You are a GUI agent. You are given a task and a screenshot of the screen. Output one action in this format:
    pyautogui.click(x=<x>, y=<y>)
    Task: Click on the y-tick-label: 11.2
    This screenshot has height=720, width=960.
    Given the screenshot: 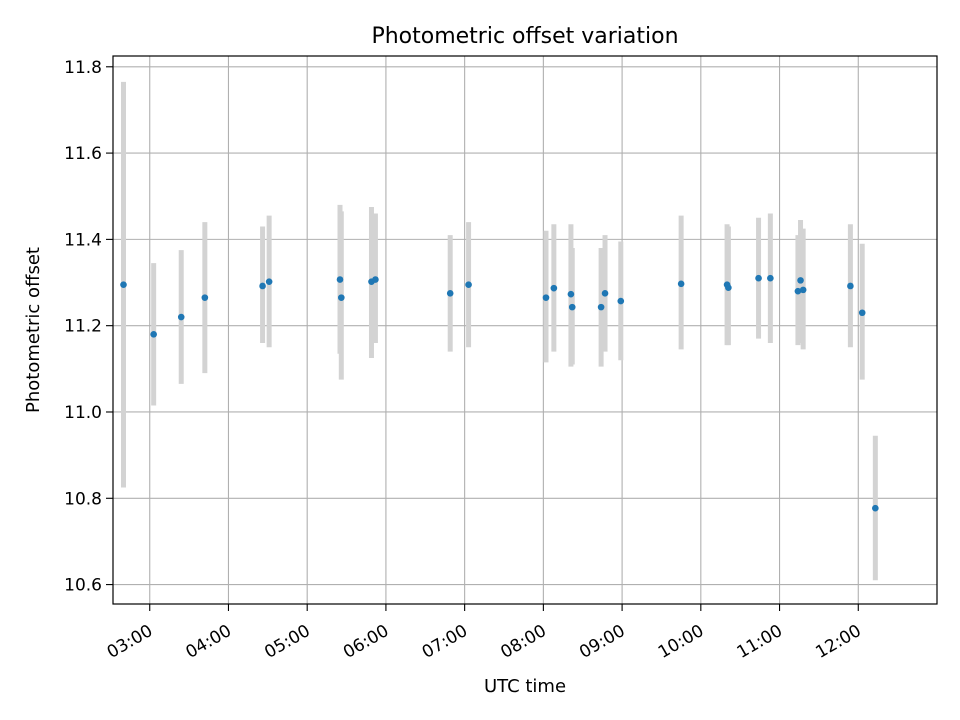 What is the action you would take?
    pyautogui.click(x=83, y=327)
    